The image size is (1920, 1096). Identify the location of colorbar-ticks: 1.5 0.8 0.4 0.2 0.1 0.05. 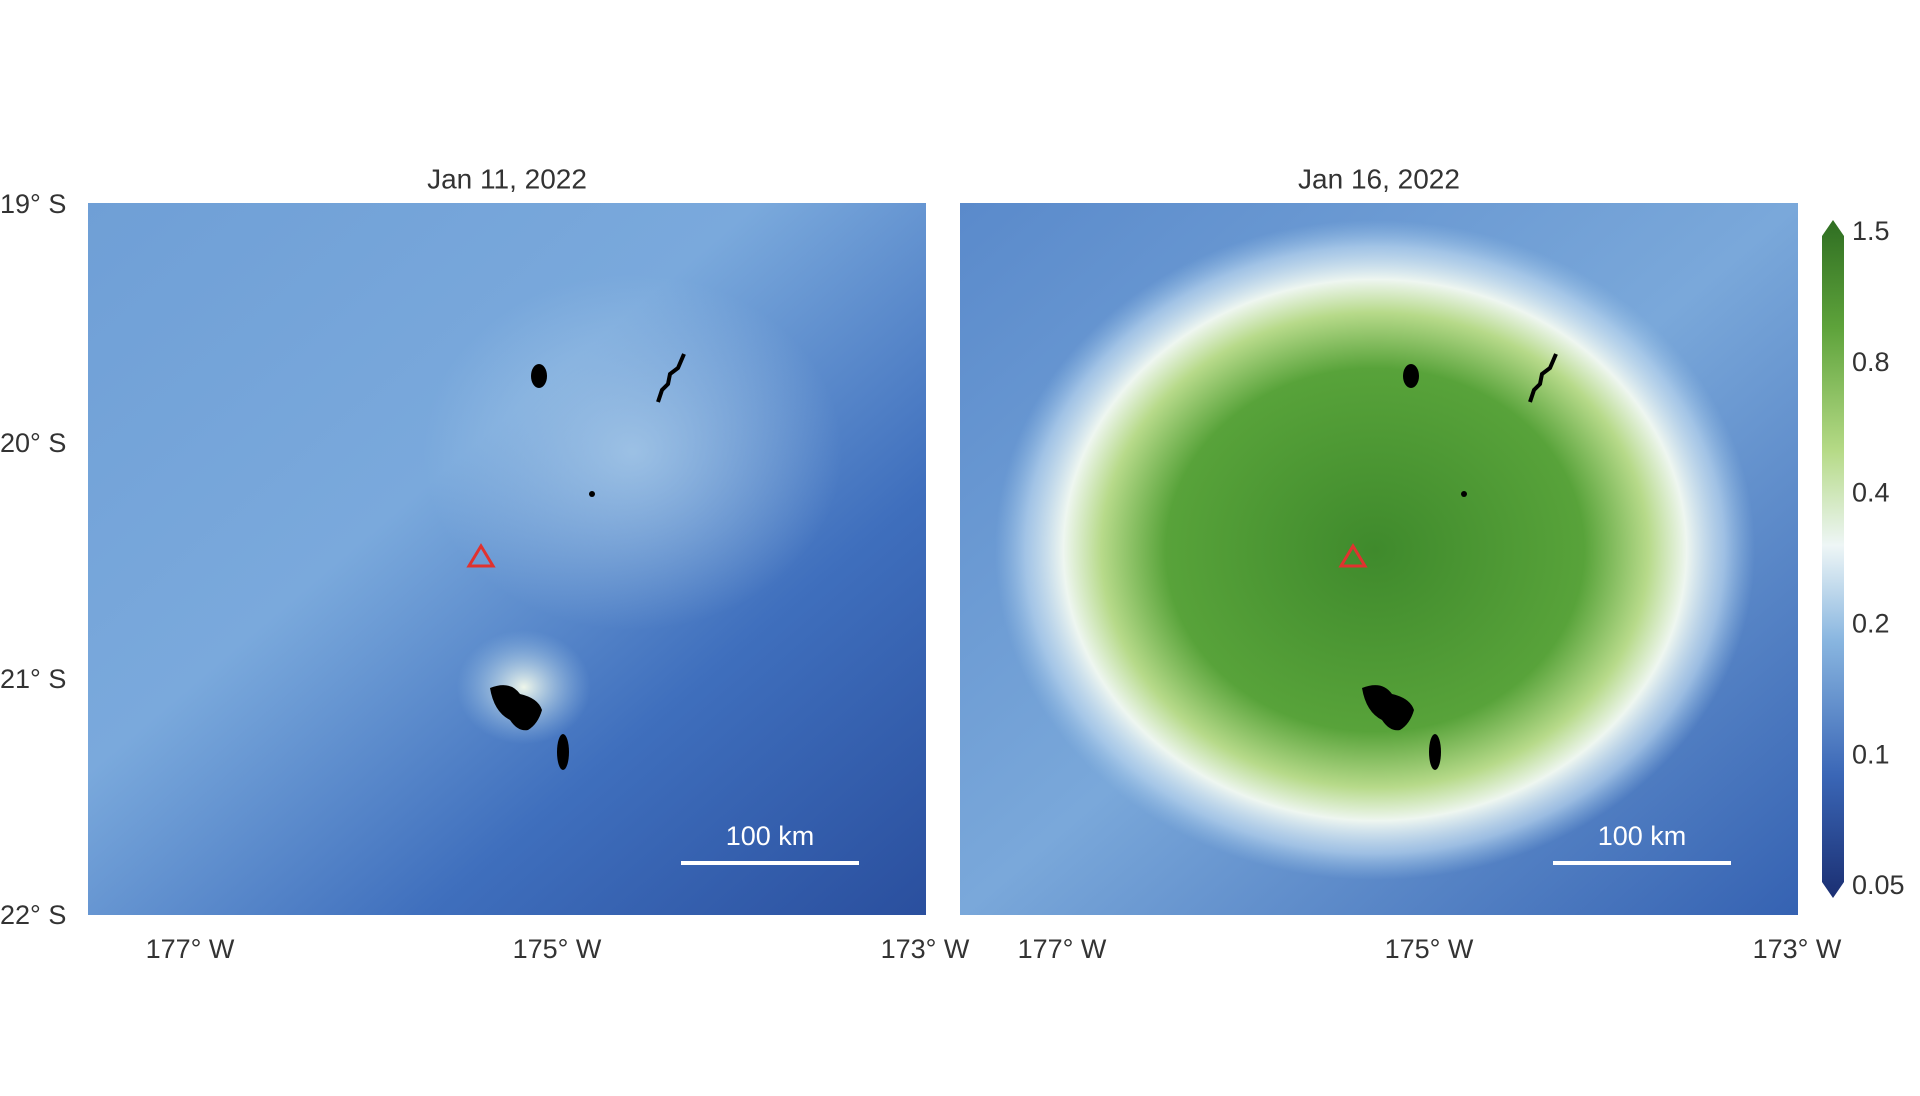
(1878, 558).